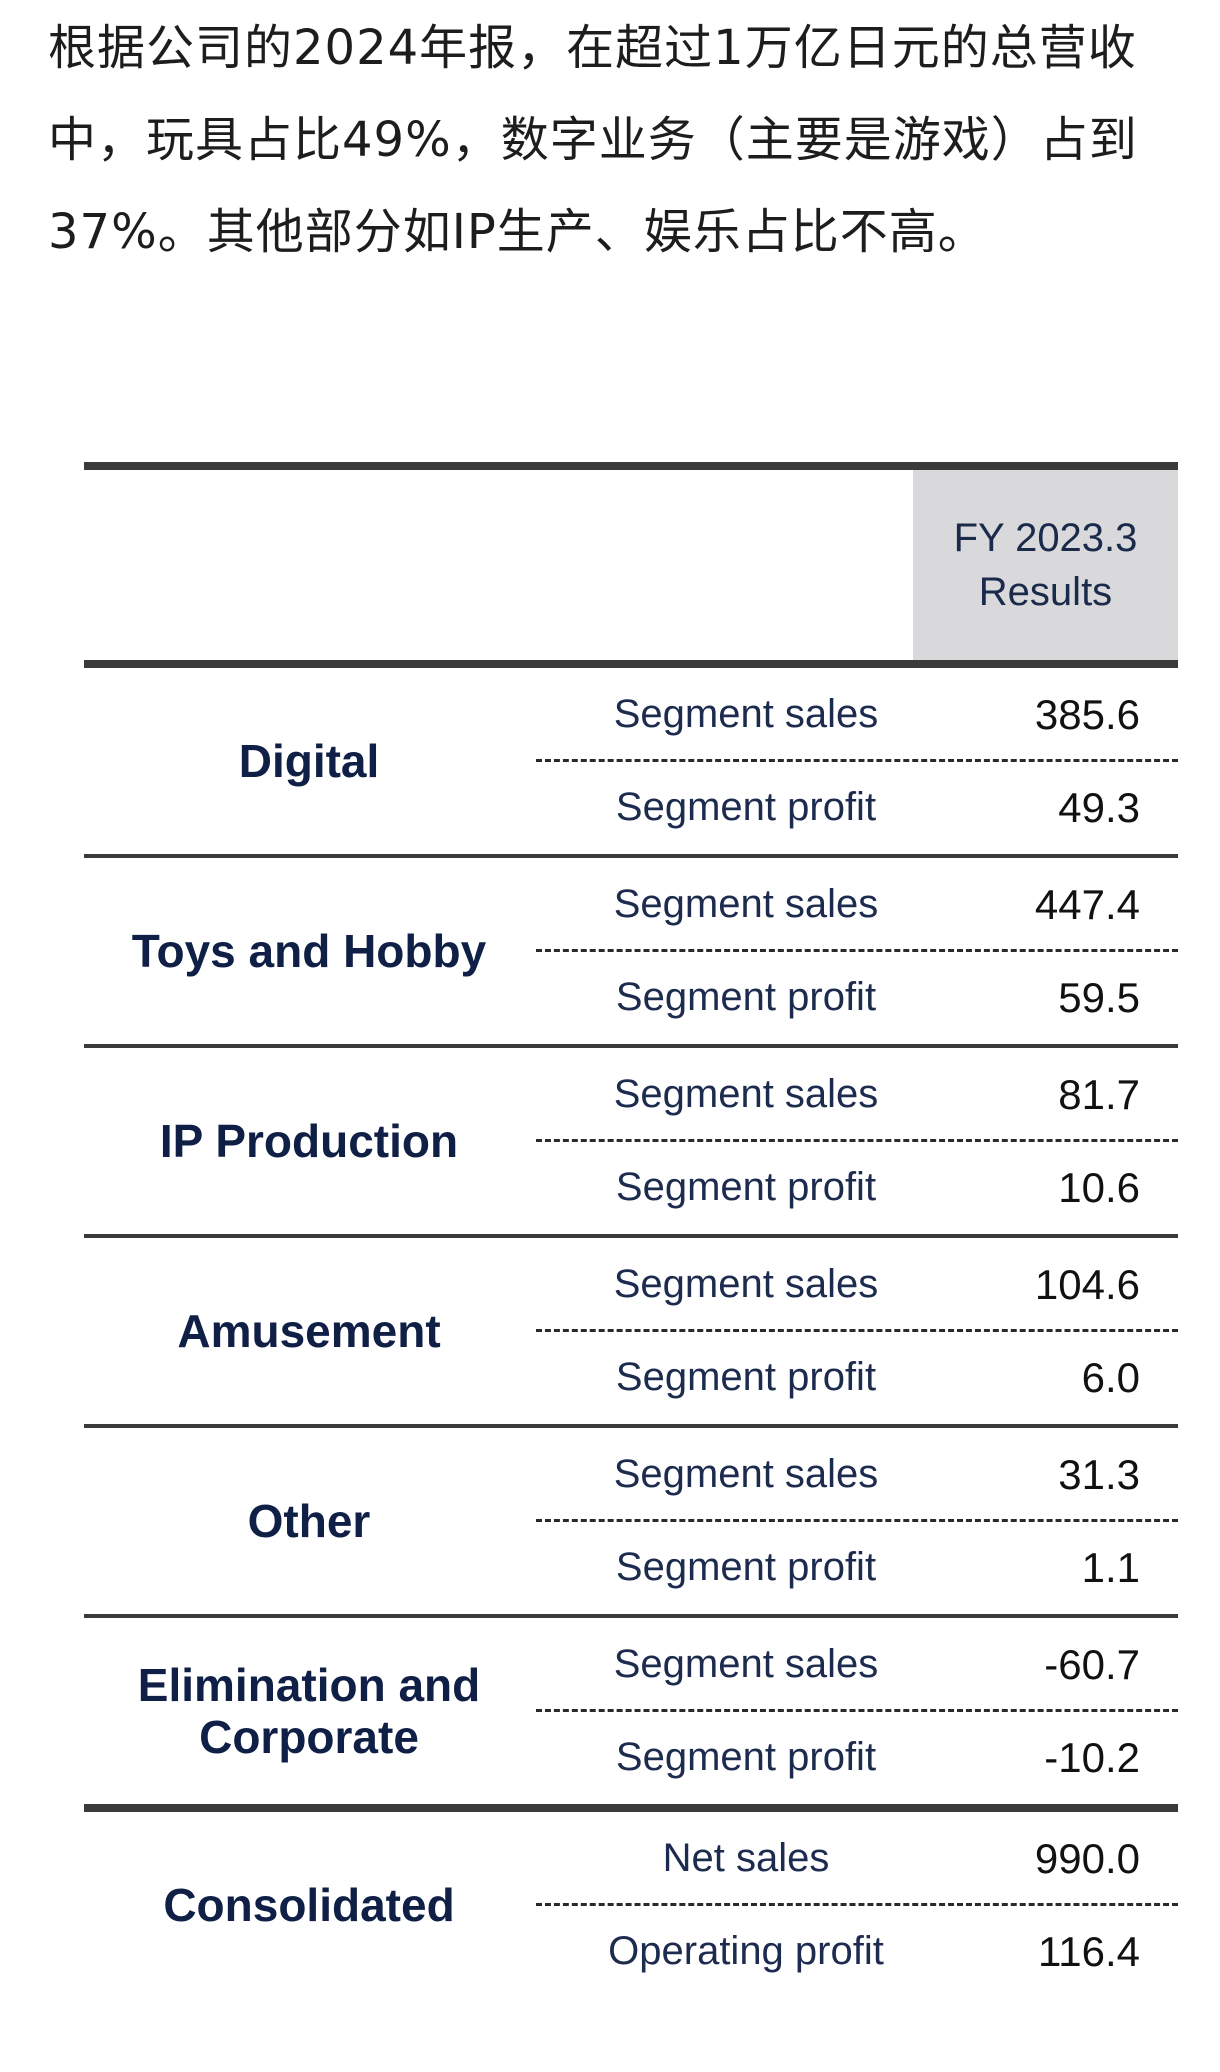 The height and width of the screenshot is (2072, 1220). What do you see at coordinates (746, 1858) in the screenshot?
I see `metric-label: Net sales` at bounding box center [746, 1858].